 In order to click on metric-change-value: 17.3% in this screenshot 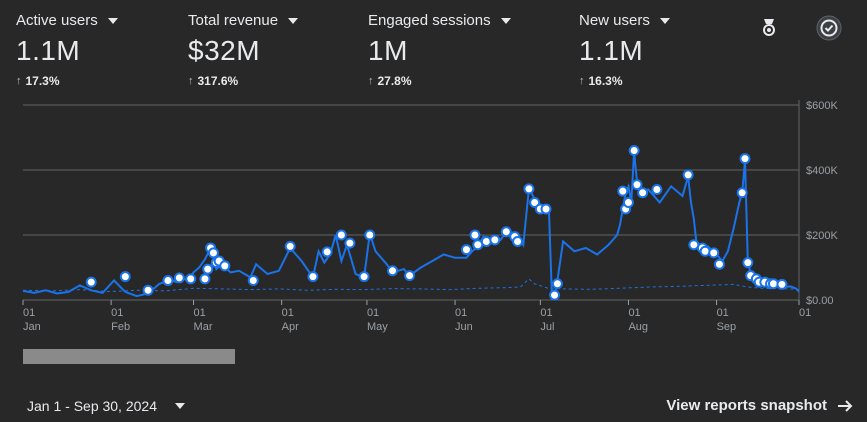, I will do `click(42, 81)`.